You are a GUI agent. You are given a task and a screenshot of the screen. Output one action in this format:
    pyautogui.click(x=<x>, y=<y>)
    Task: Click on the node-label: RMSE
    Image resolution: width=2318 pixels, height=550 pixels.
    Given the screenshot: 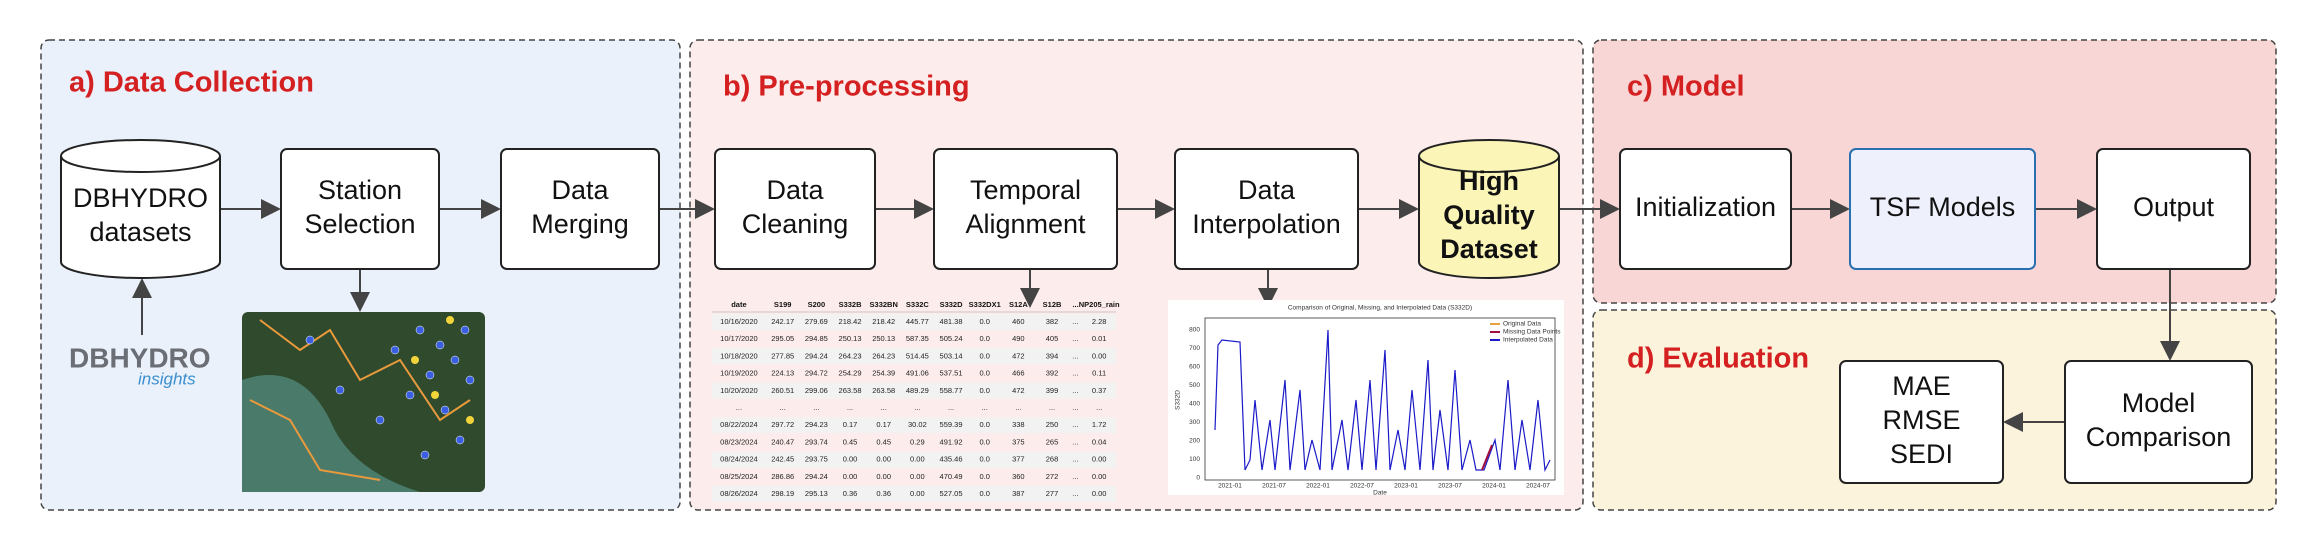 What is the action you would take?
    pyautogui.click(x=1921, y=420)
    